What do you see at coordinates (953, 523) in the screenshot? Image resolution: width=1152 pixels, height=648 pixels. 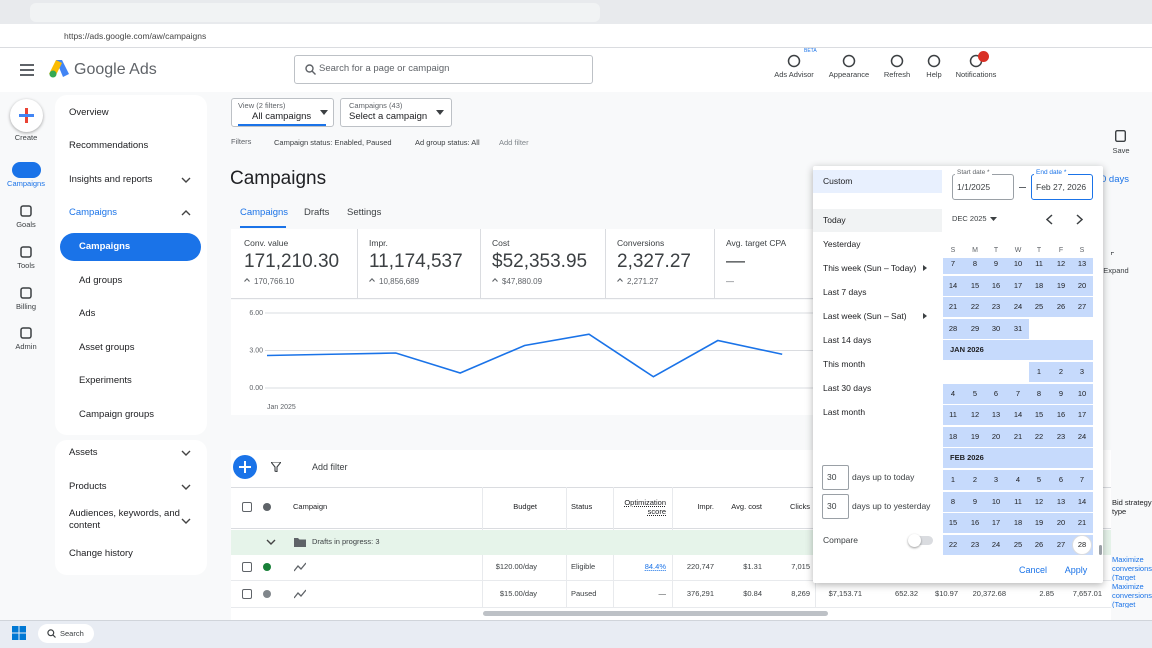 I see `calendar-day: 15` at bounding box center [953, 523].